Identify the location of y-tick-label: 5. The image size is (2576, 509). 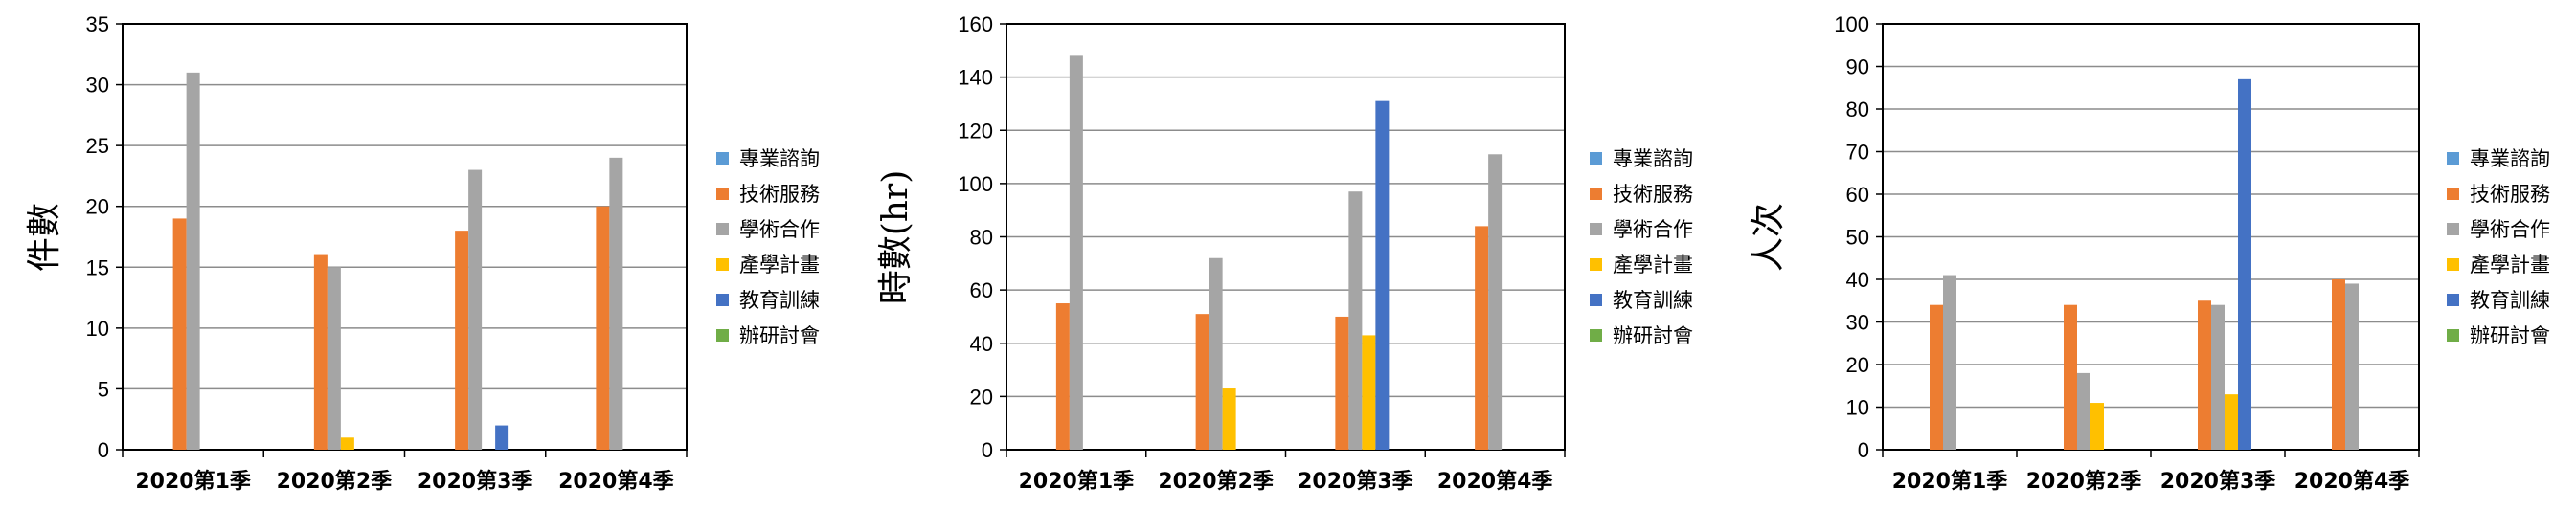
(103, 389).